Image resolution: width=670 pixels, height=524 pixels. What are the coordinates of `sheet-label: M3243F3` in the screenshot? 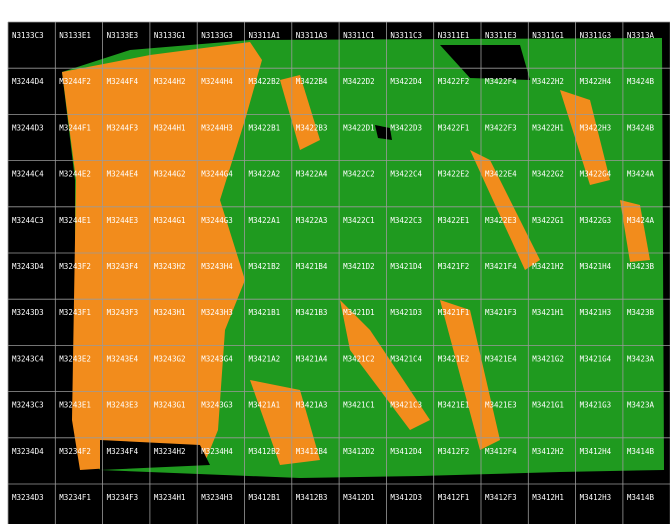 It's located at (123, 312).